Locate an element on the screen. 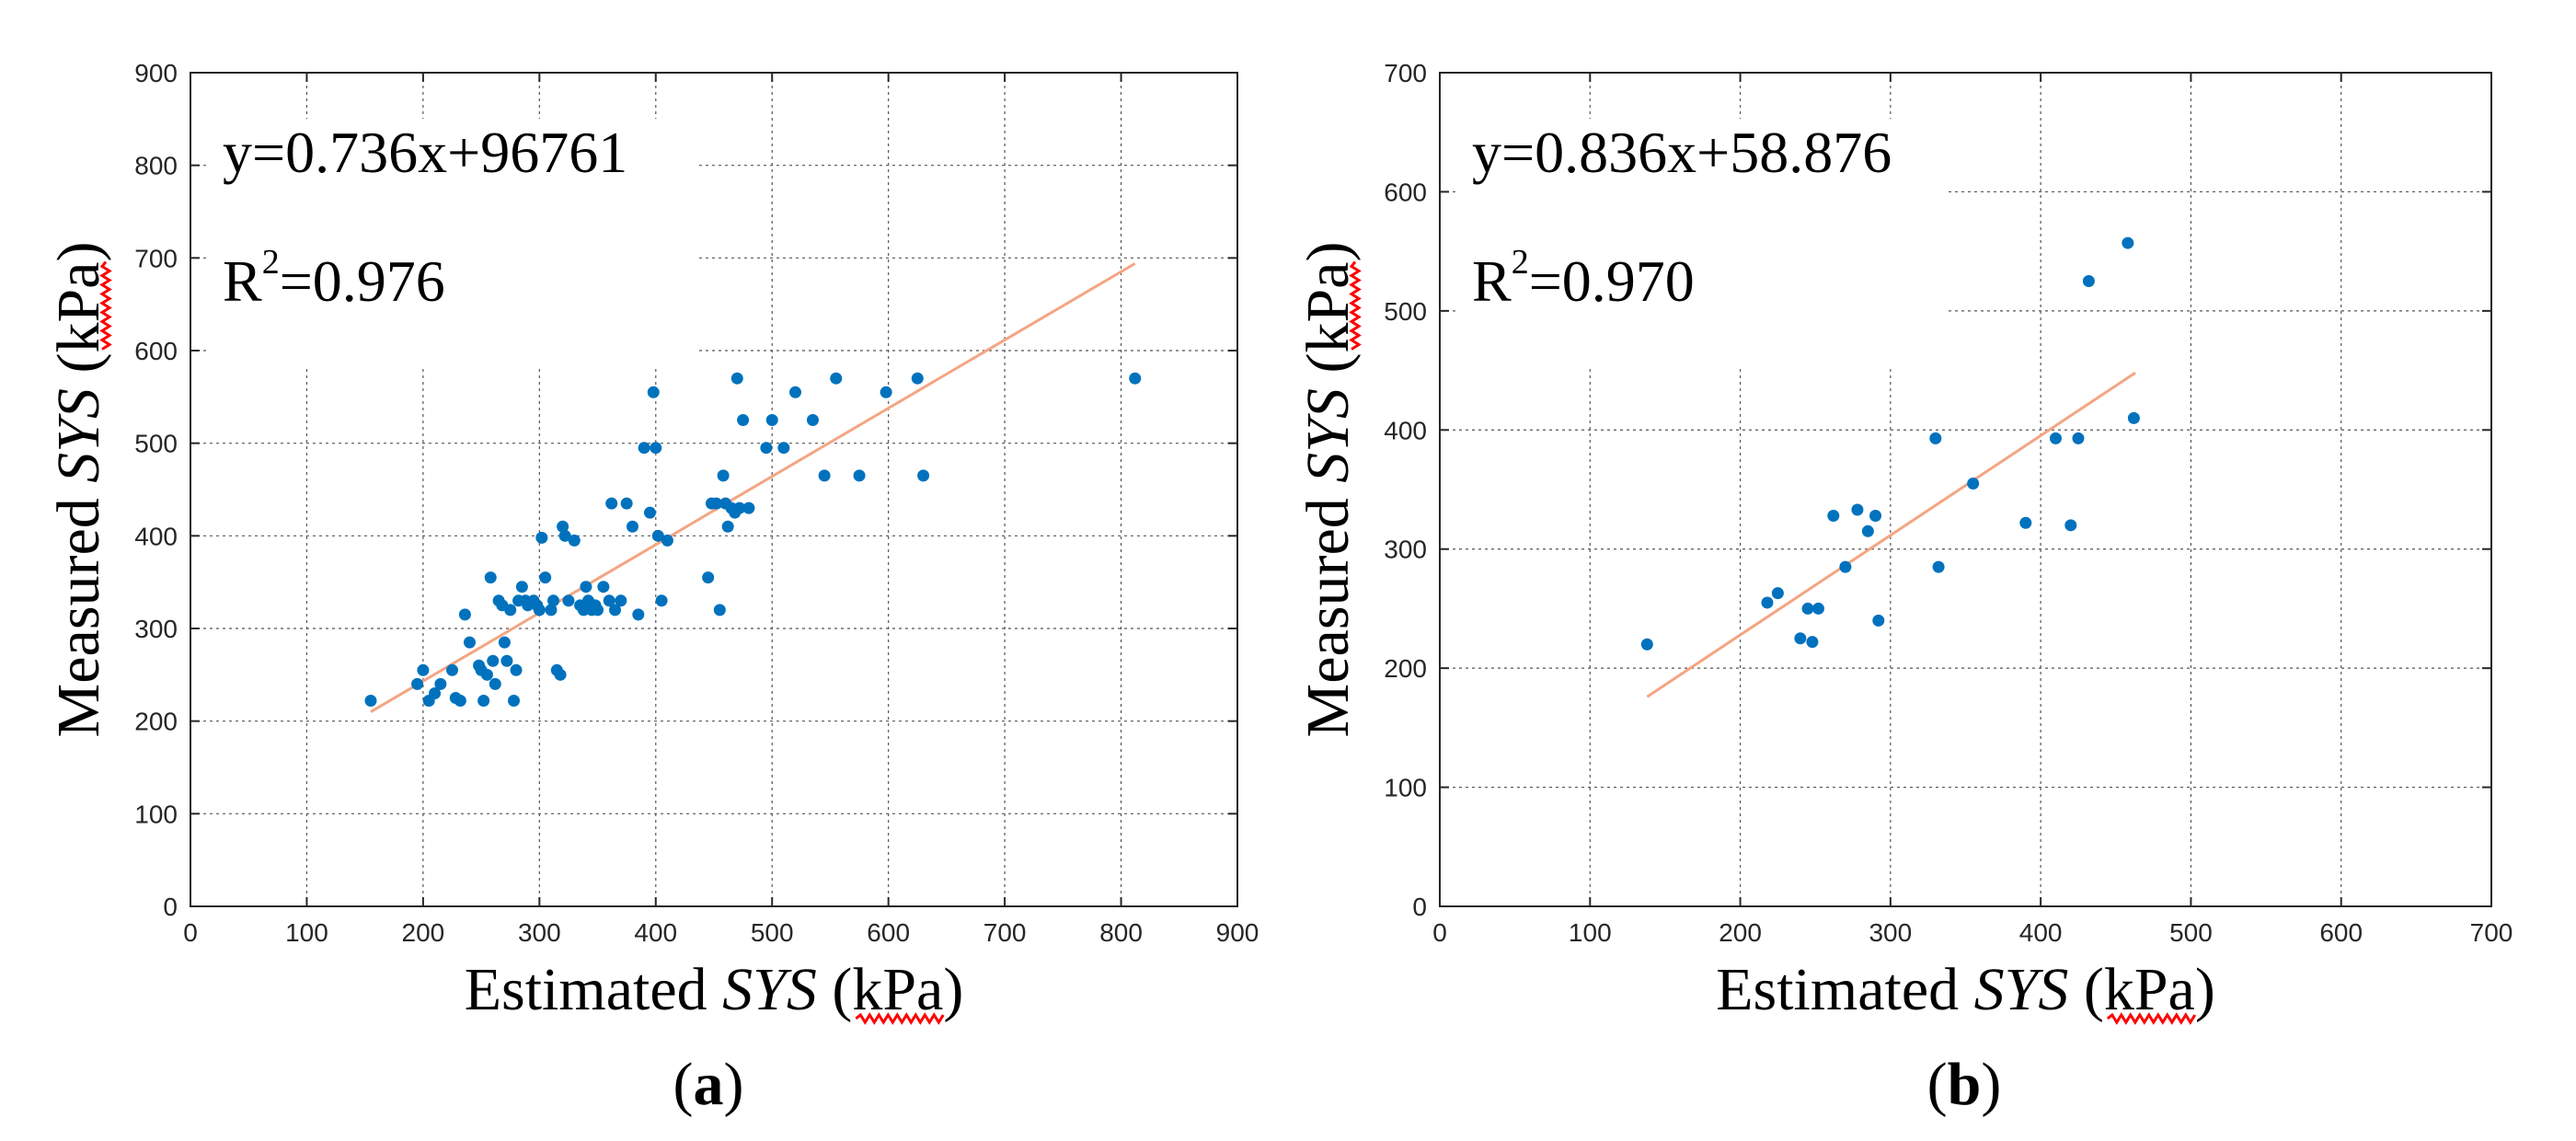 This screenshot has height=1141, width=2576. y-tick-label: 900 is located at coordinates (156, 73).